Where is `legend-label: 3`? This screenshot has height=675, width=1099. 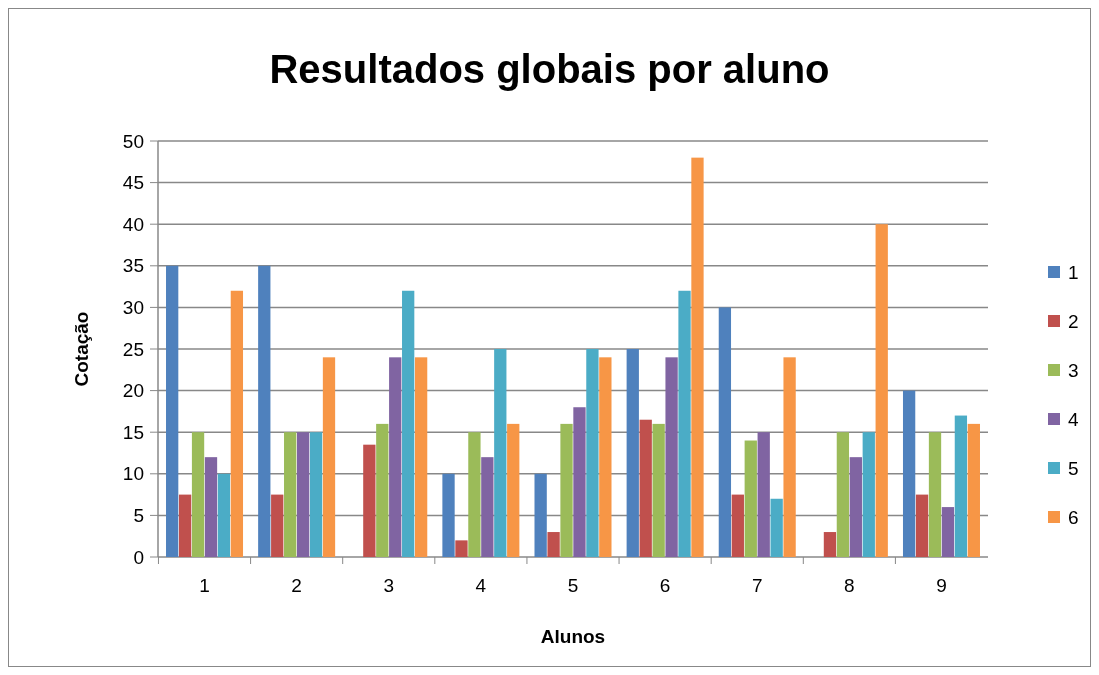
legend-label: 3 is located at coordinates (1073, 370).